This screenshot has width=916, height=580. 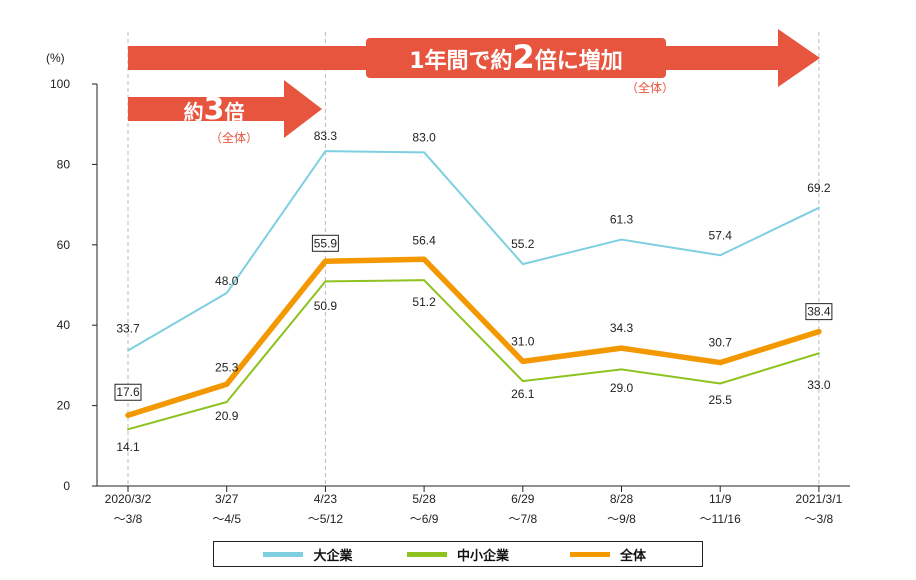 I want to click on small-arrow-note: （全体）, so click(x=234, y=137).